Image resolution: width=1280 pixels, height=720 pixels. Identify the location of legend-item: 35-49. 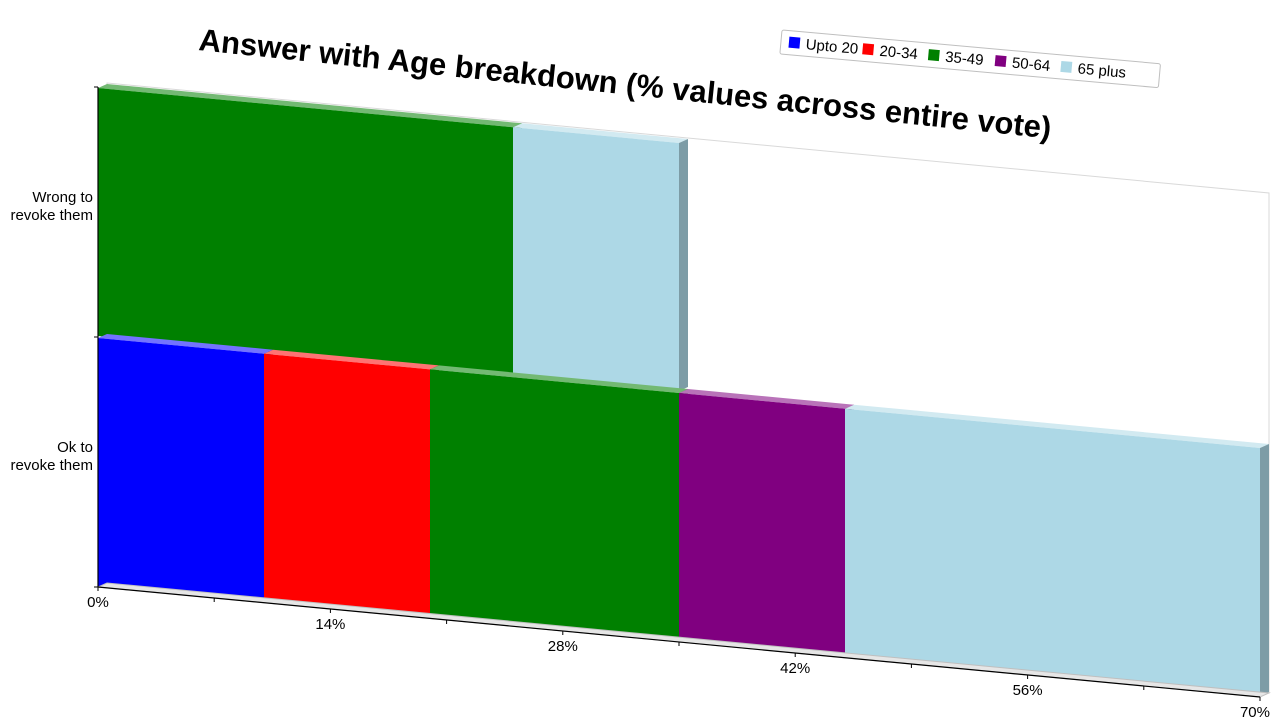
(955, 59).